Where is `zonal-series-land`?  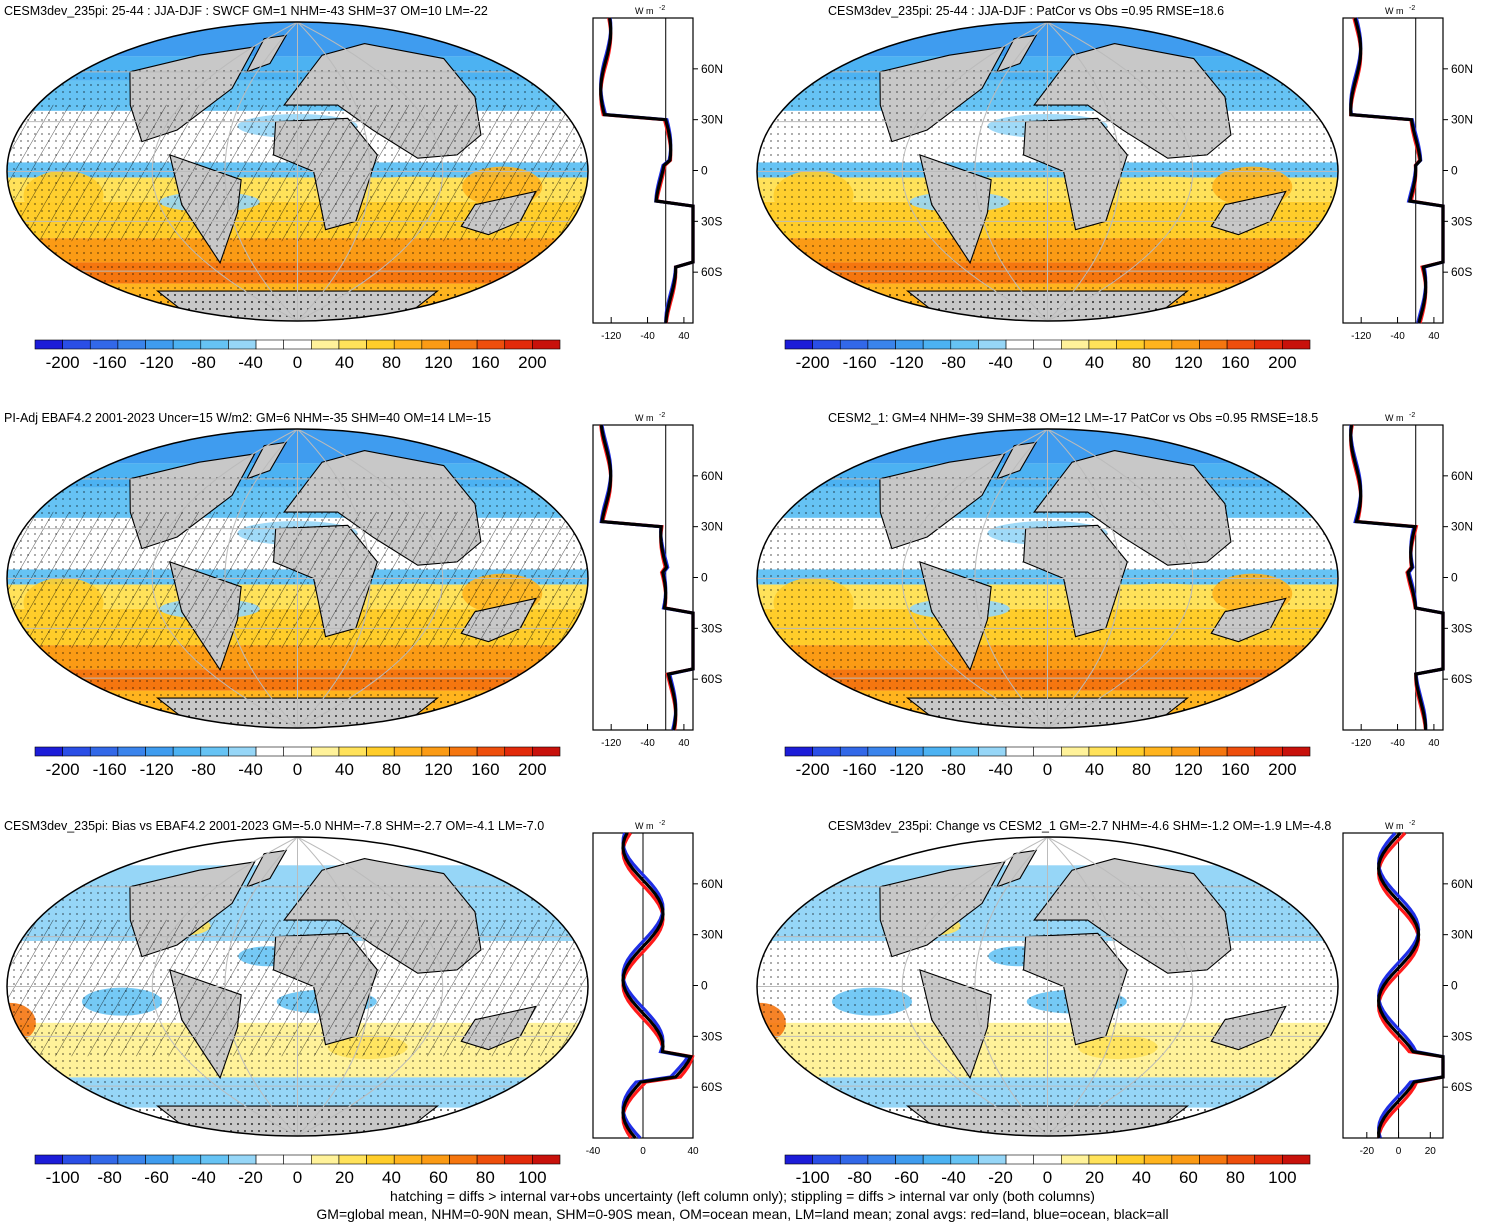
zonal-series-land is located at coordinates (1410, 985).